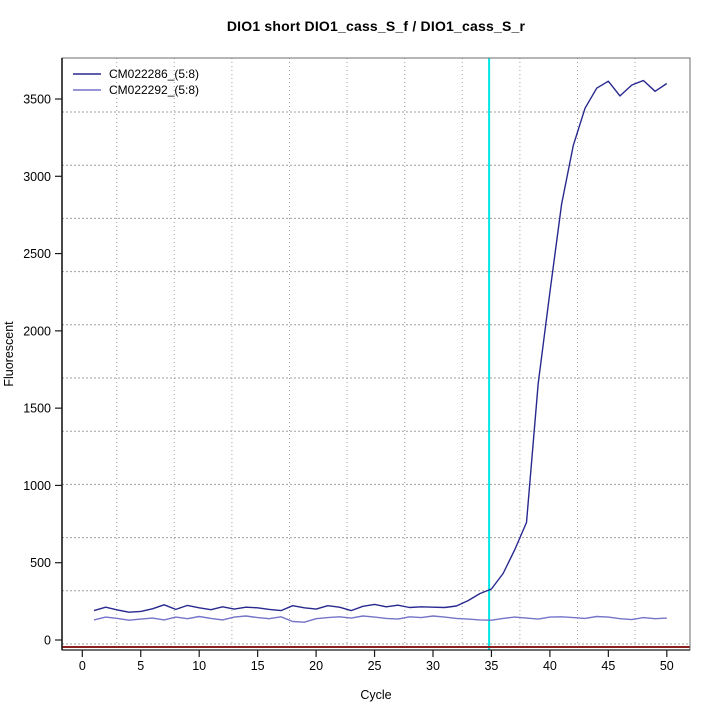 This screenshot has width=720, height=720. I want to click on y-tick-label: 1000, so click(37, 486).